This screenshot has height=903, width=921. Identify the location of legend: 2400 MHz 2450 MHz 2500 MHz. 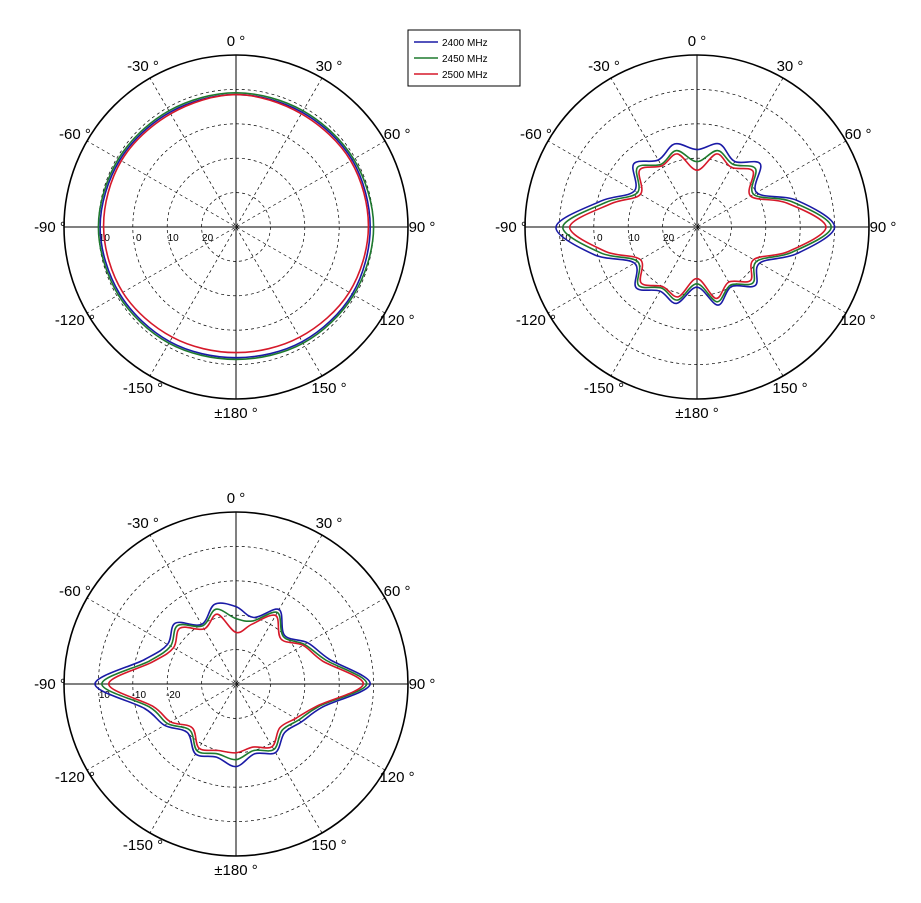
(464, 58).